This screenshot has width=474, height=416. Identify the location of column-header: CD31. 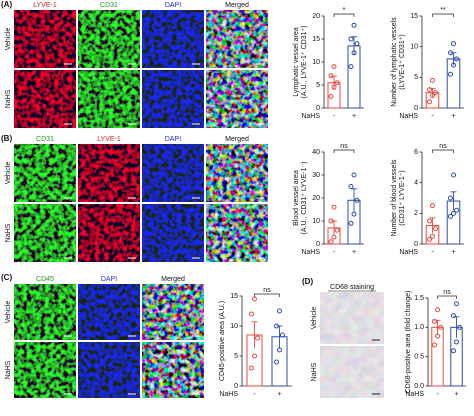
(45, 139).